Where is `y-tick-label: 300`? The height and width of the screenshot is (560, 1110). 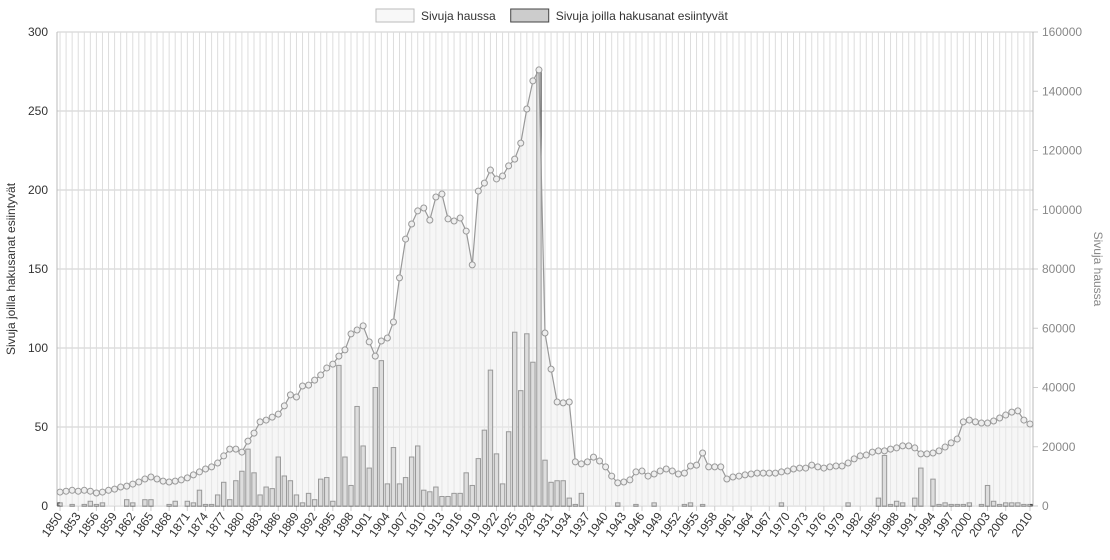
y-tick-label: 300 is located at coordinates (38, 32).